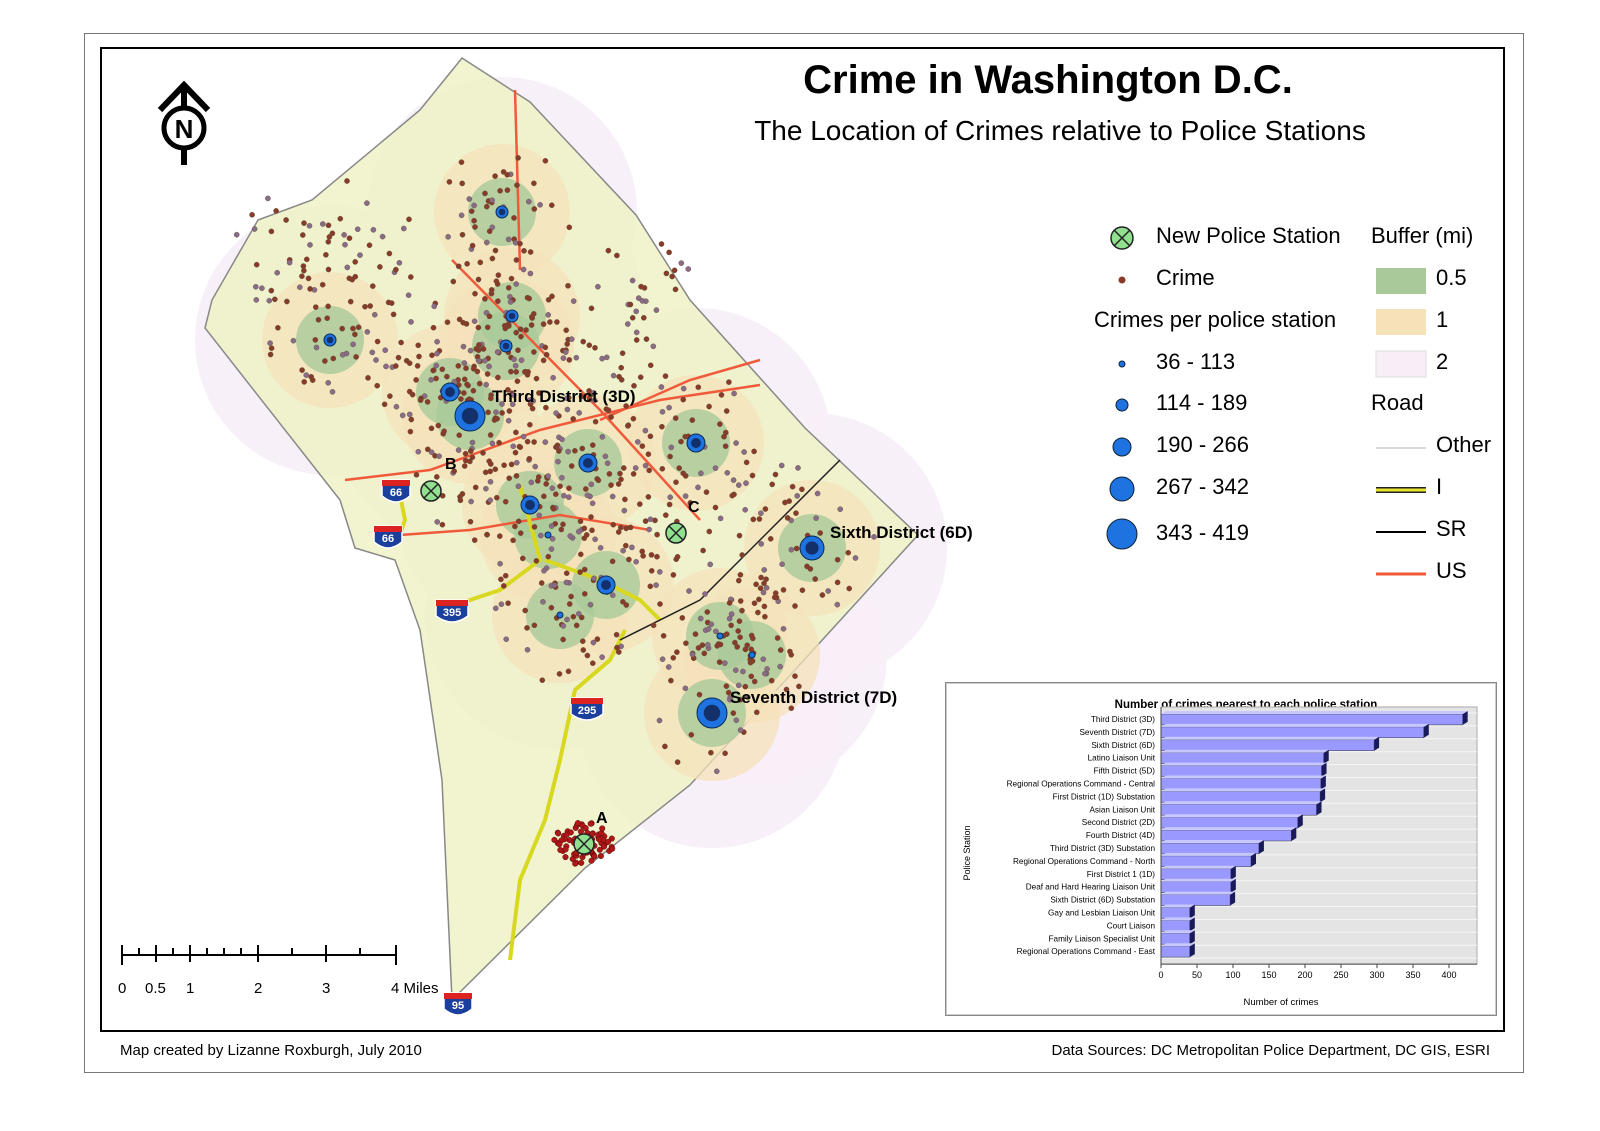 This screenshot has width=1600, height=1131. Describe the element at coordinates (1442, 319) in the screenshot. I see `legend-buffer-1-label: 1` at that location.